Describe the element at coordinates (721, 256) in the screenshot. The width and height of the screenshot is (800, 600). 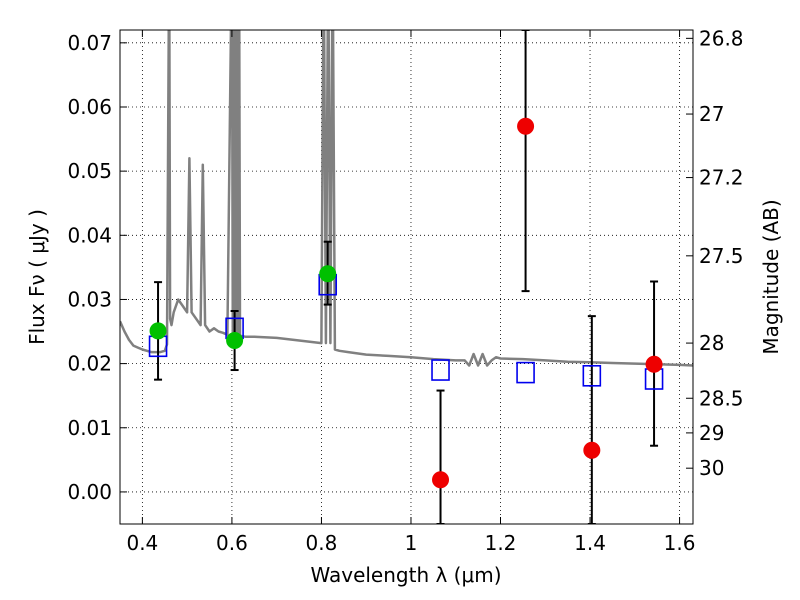
I see `right-tick-label: 27.5` at that location.